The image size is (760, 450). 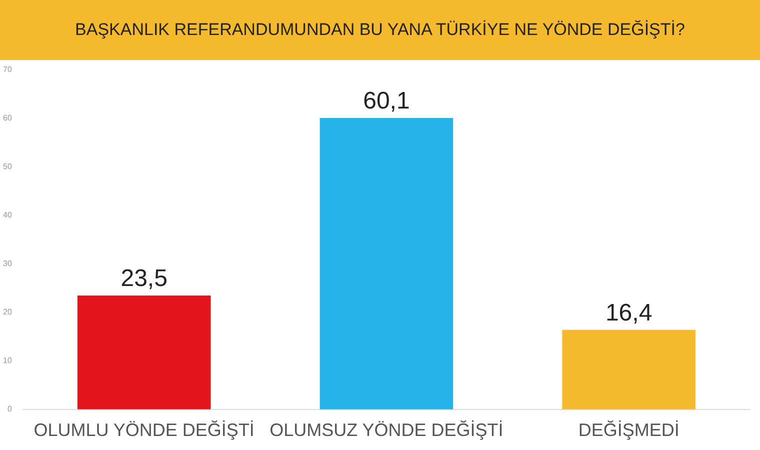 I want to click on chart-title: BAŞKANLIK REFERANDUMUNDAN BU YANA TÜRKİYE NE YÖNDE DEĞİŞTİ?, so click(x=380, y=30).